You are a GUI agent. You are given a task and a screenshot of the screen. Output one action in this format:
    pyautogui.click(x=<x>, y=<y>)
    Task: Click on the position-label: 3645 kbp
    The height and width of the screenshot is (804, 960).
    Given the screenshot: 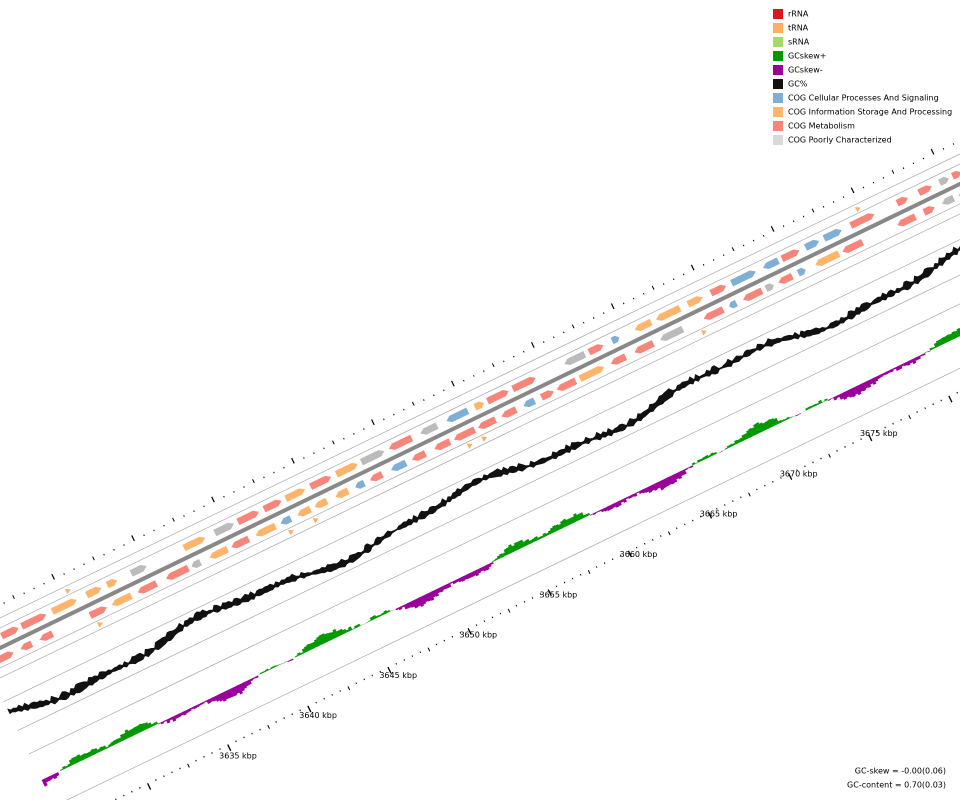 What is the action you would take?
    pyautogui.click(x=398, y=675)
    